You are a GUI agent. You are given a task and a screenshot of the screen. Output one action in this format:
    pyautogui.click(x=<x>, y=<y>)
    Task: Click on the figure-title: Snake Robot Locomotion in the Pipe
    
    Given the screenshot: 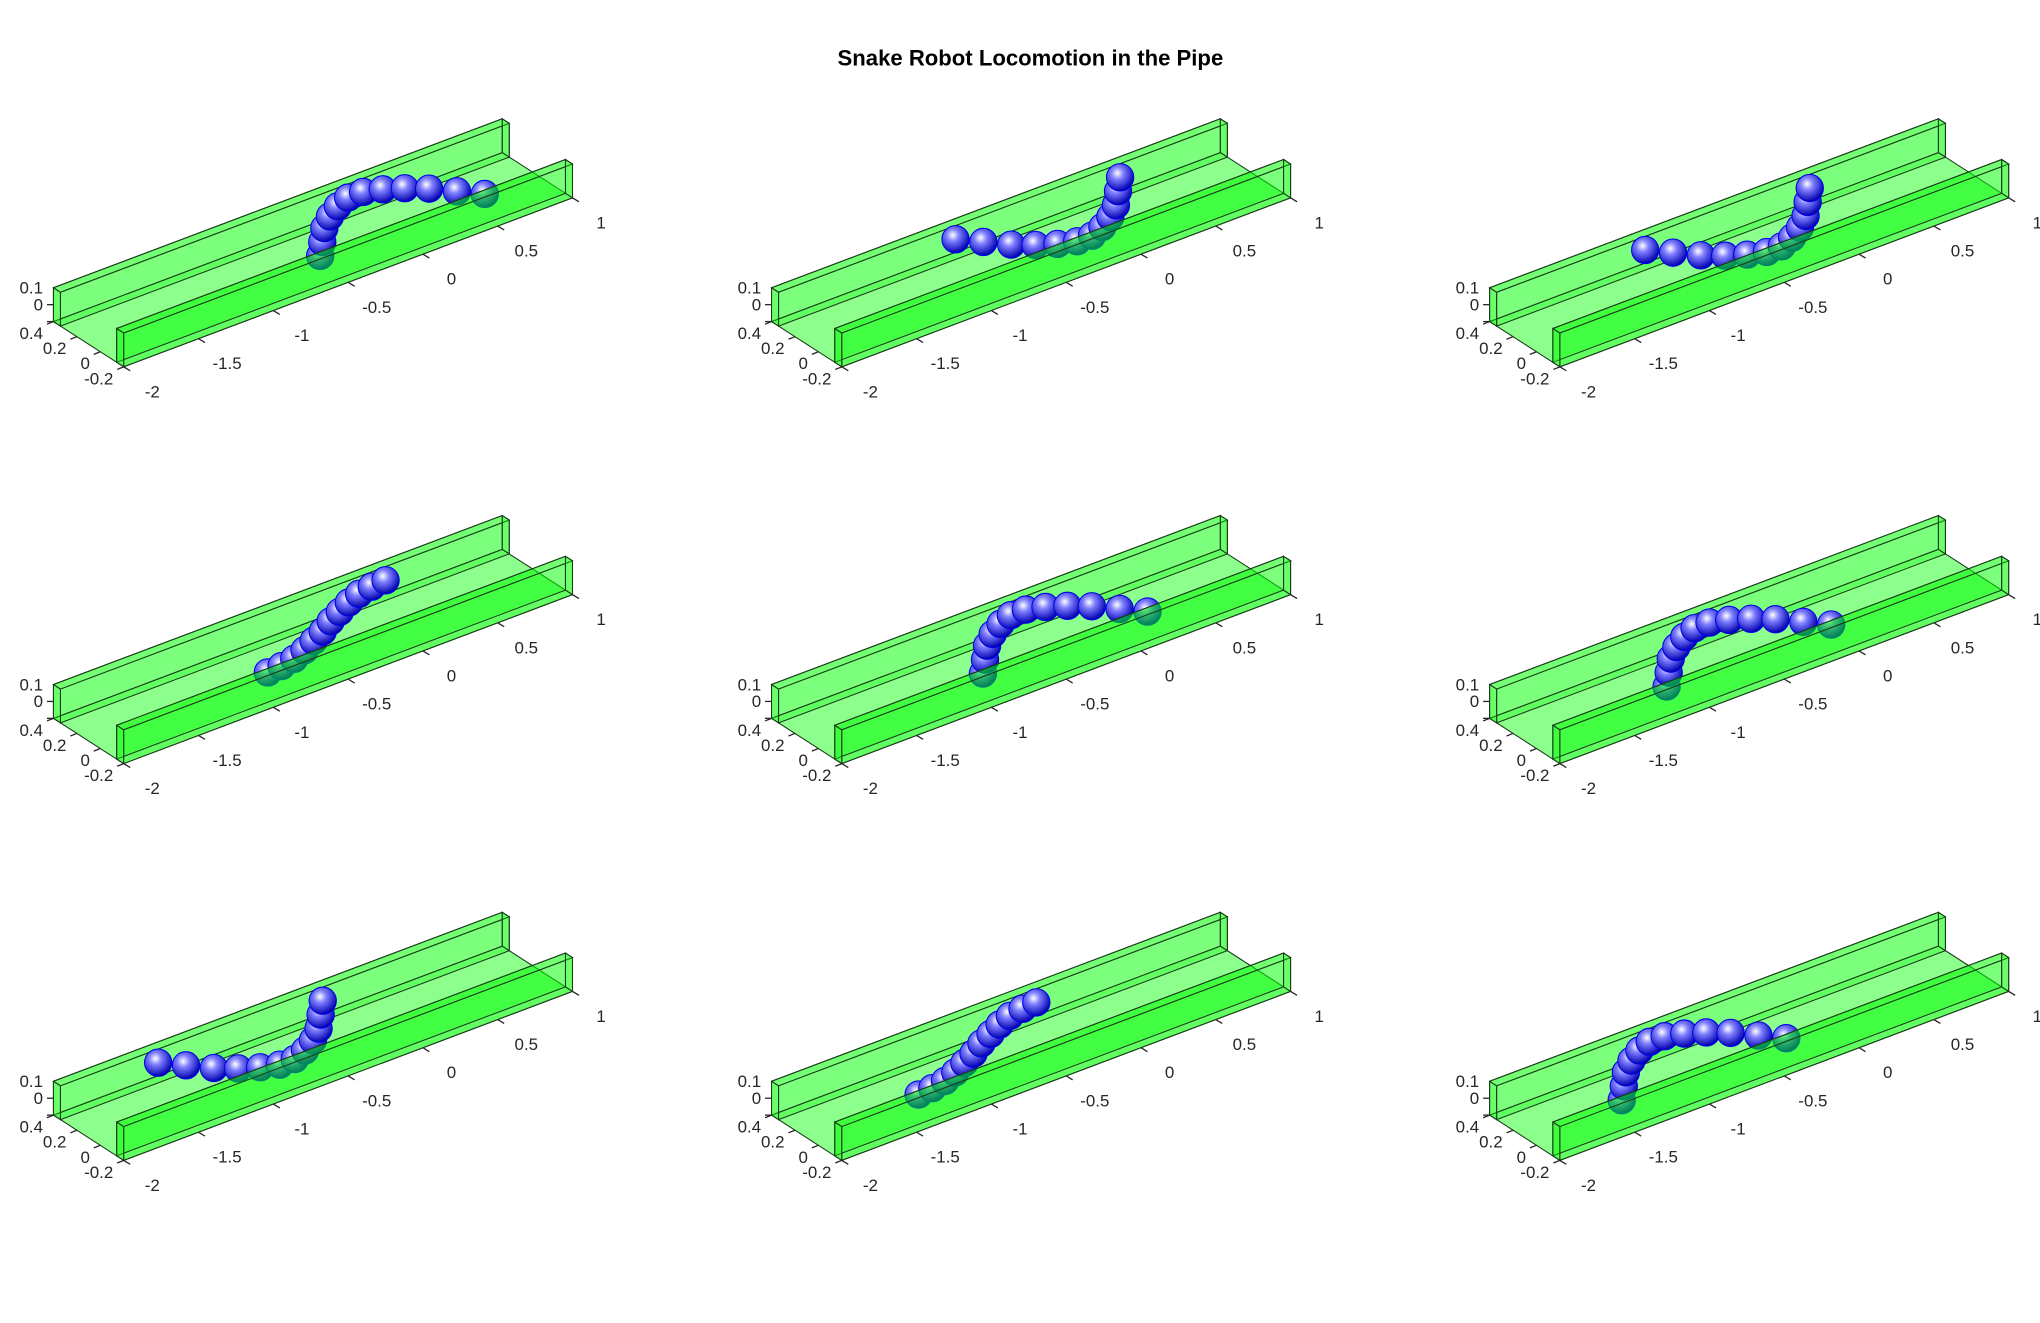 What is the action you would take?
    pyautogui.click(x=1031, y=58)
    